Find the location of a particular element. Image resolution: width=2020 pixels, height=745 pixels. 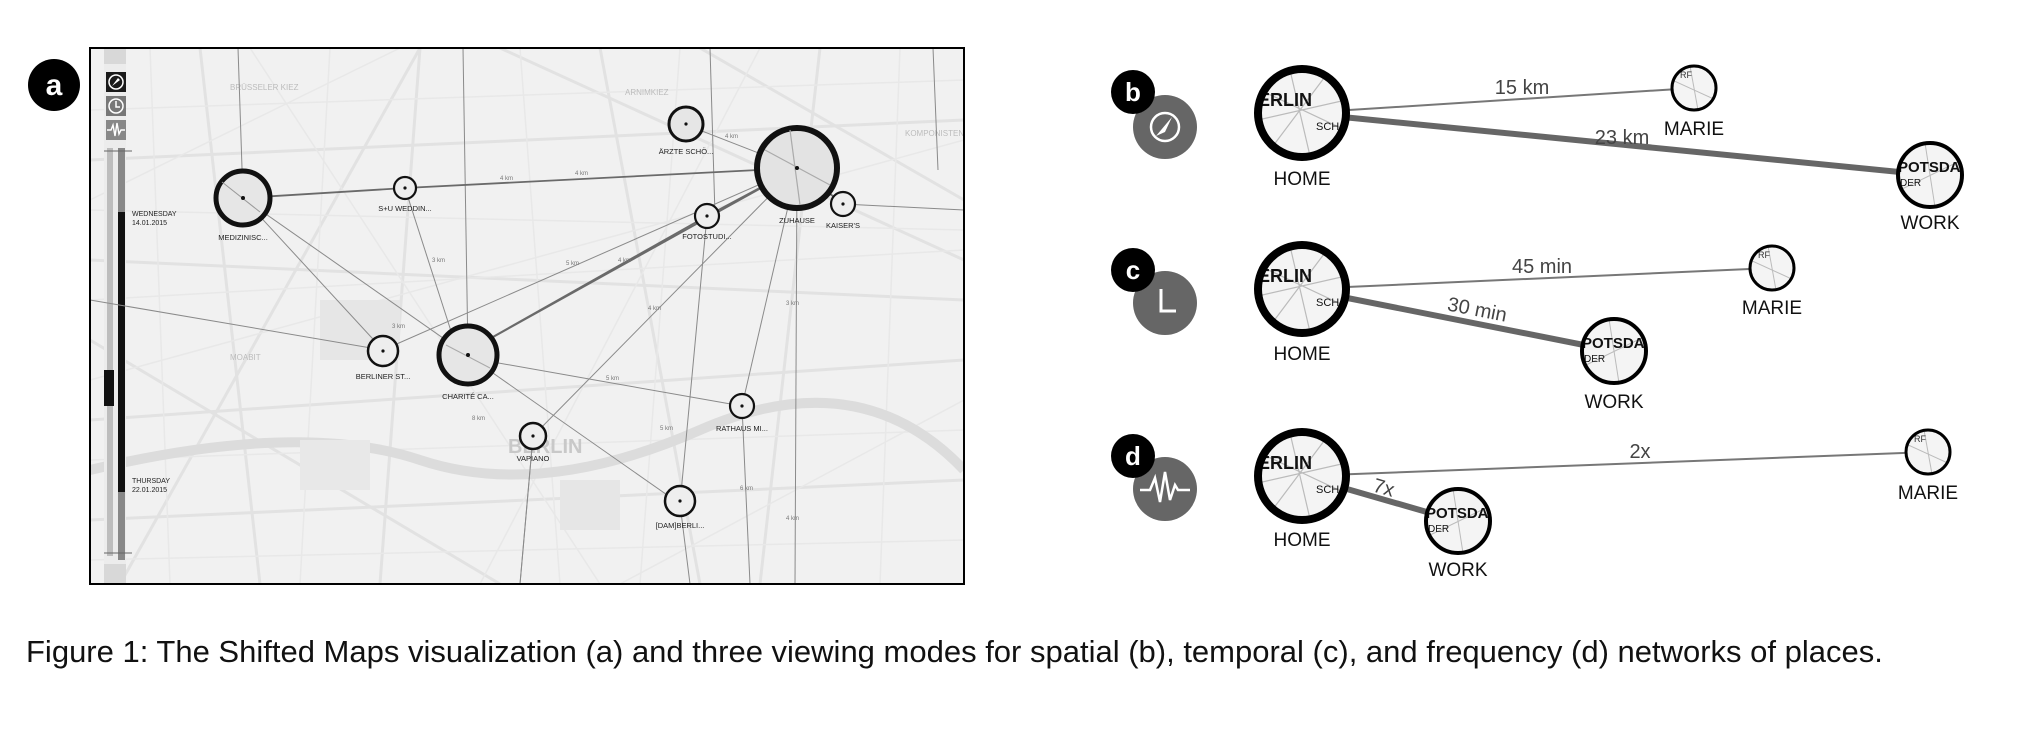

place-label: ZUHAUSE is located at coordinates (797, 220).